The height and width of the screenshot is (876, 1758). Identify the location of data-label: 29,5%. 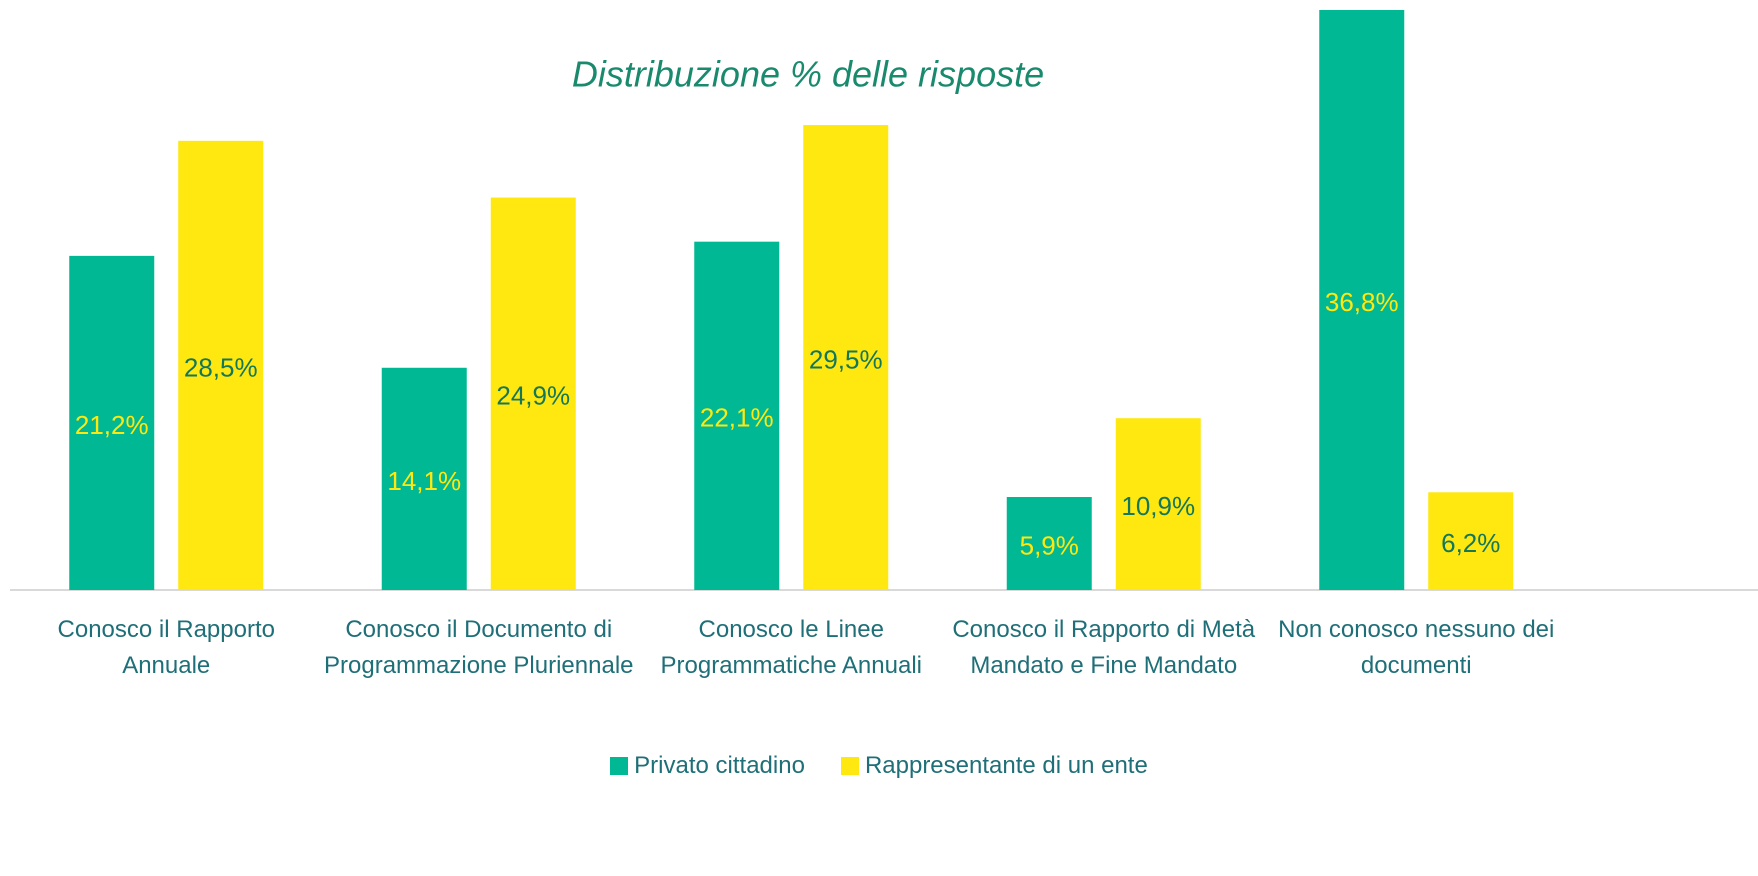
(846, 359).